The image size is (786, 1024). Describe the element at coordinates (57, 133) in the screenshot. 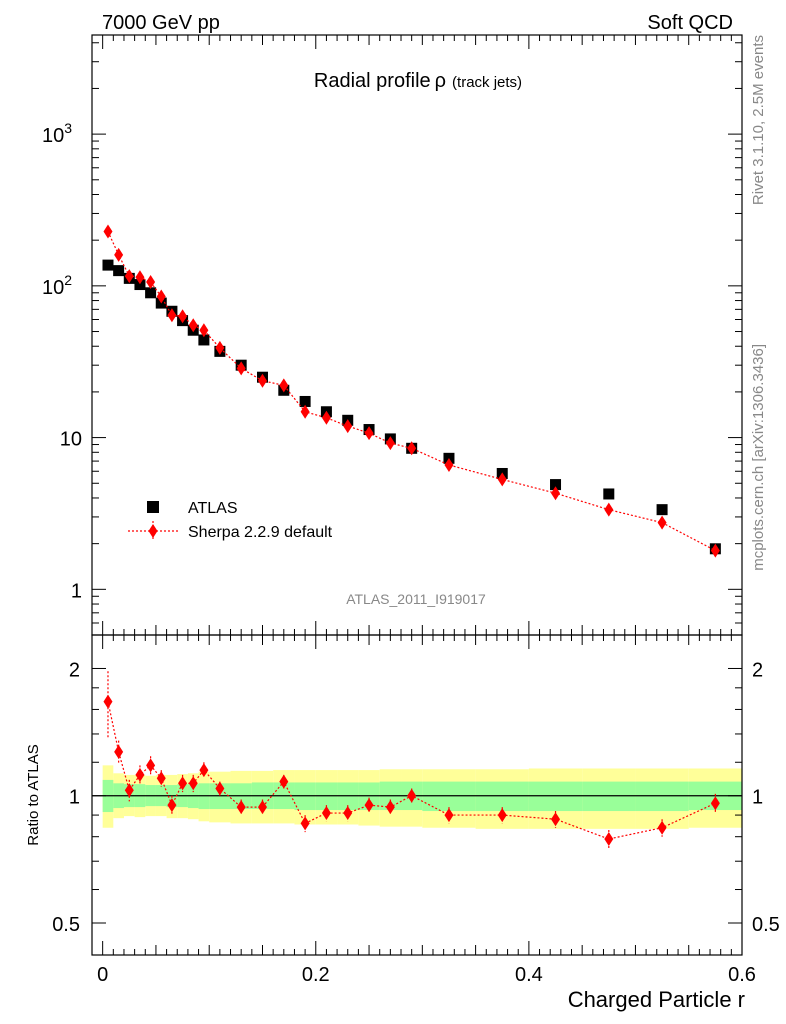

I see `main-ytick-label: 10³` at that location.